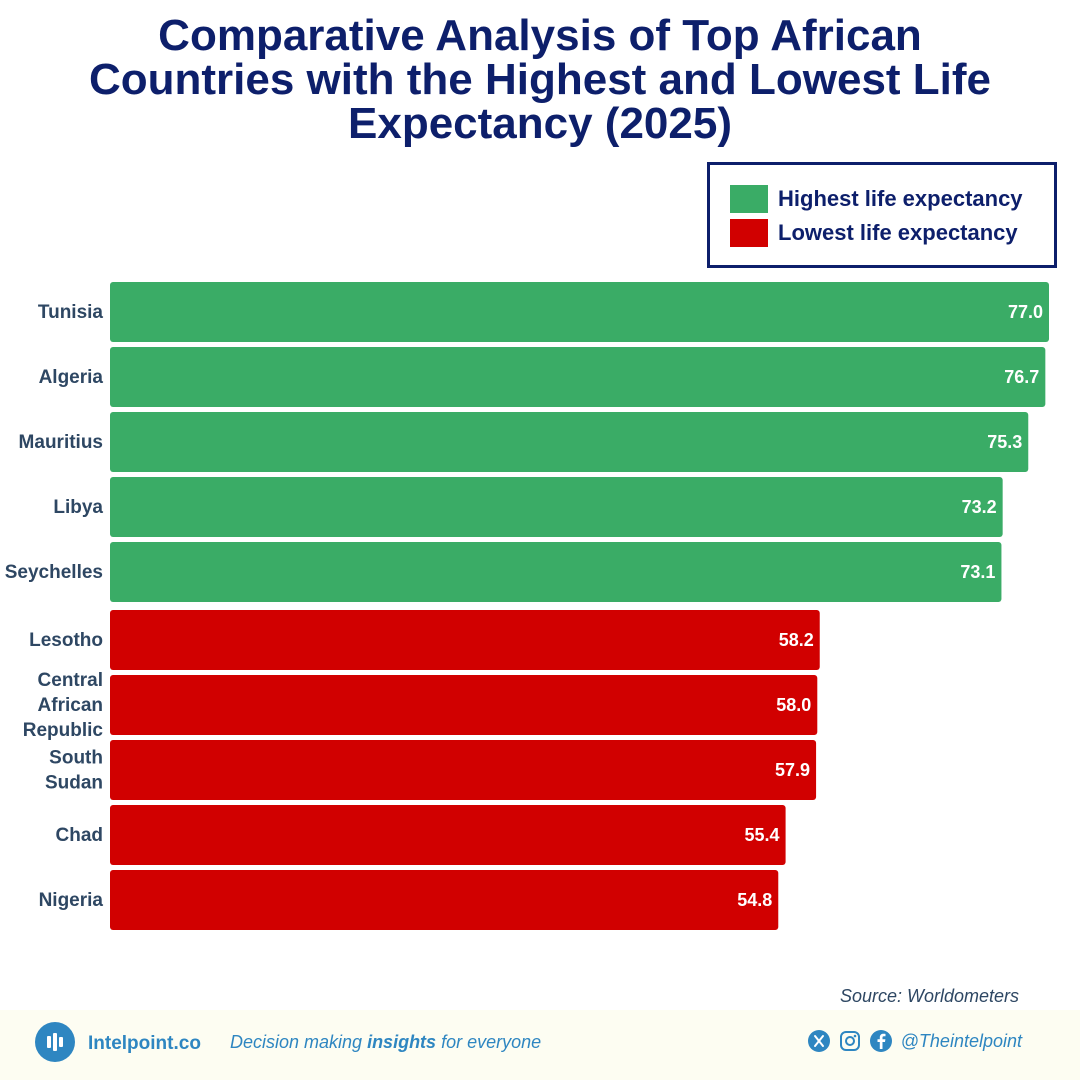 Image resolution: width=1080 pixels, height=1080 pixels. Describe the element at coordinates (144, 1043) in the screenshot. I see `brand-name: Intelpoint.co` at that location.